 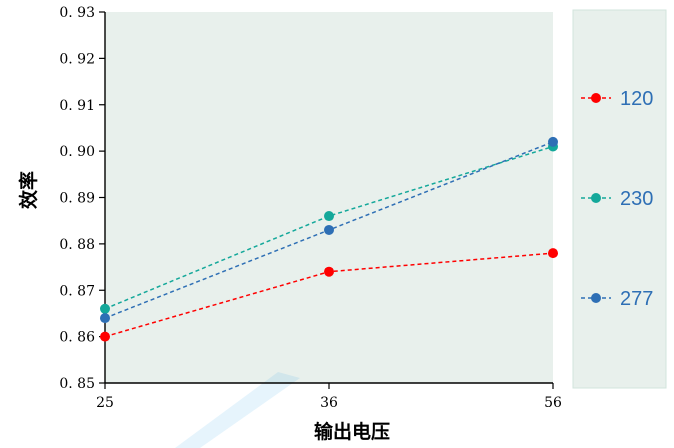 What do you see at coordinates (77, 245) in the screenshot?
I see `y-tick-label: 0. 88` at bounding box center [77, 245].